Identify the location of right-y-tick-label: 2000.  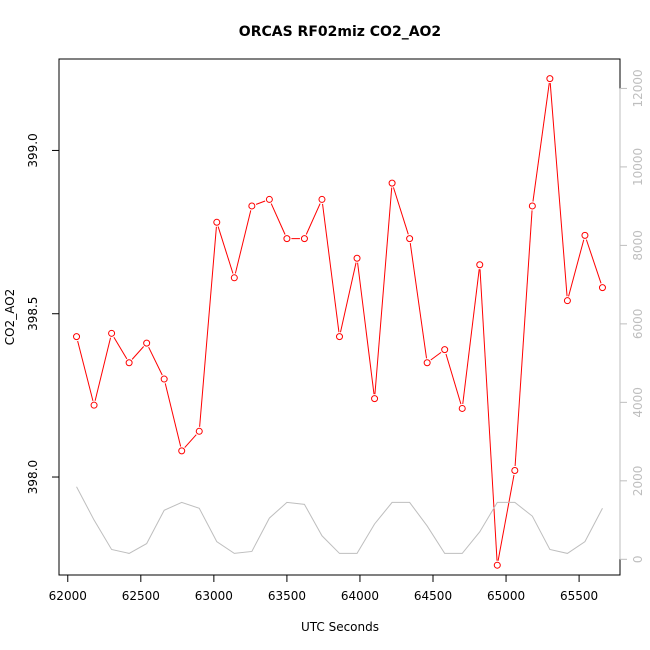
(638, 481).